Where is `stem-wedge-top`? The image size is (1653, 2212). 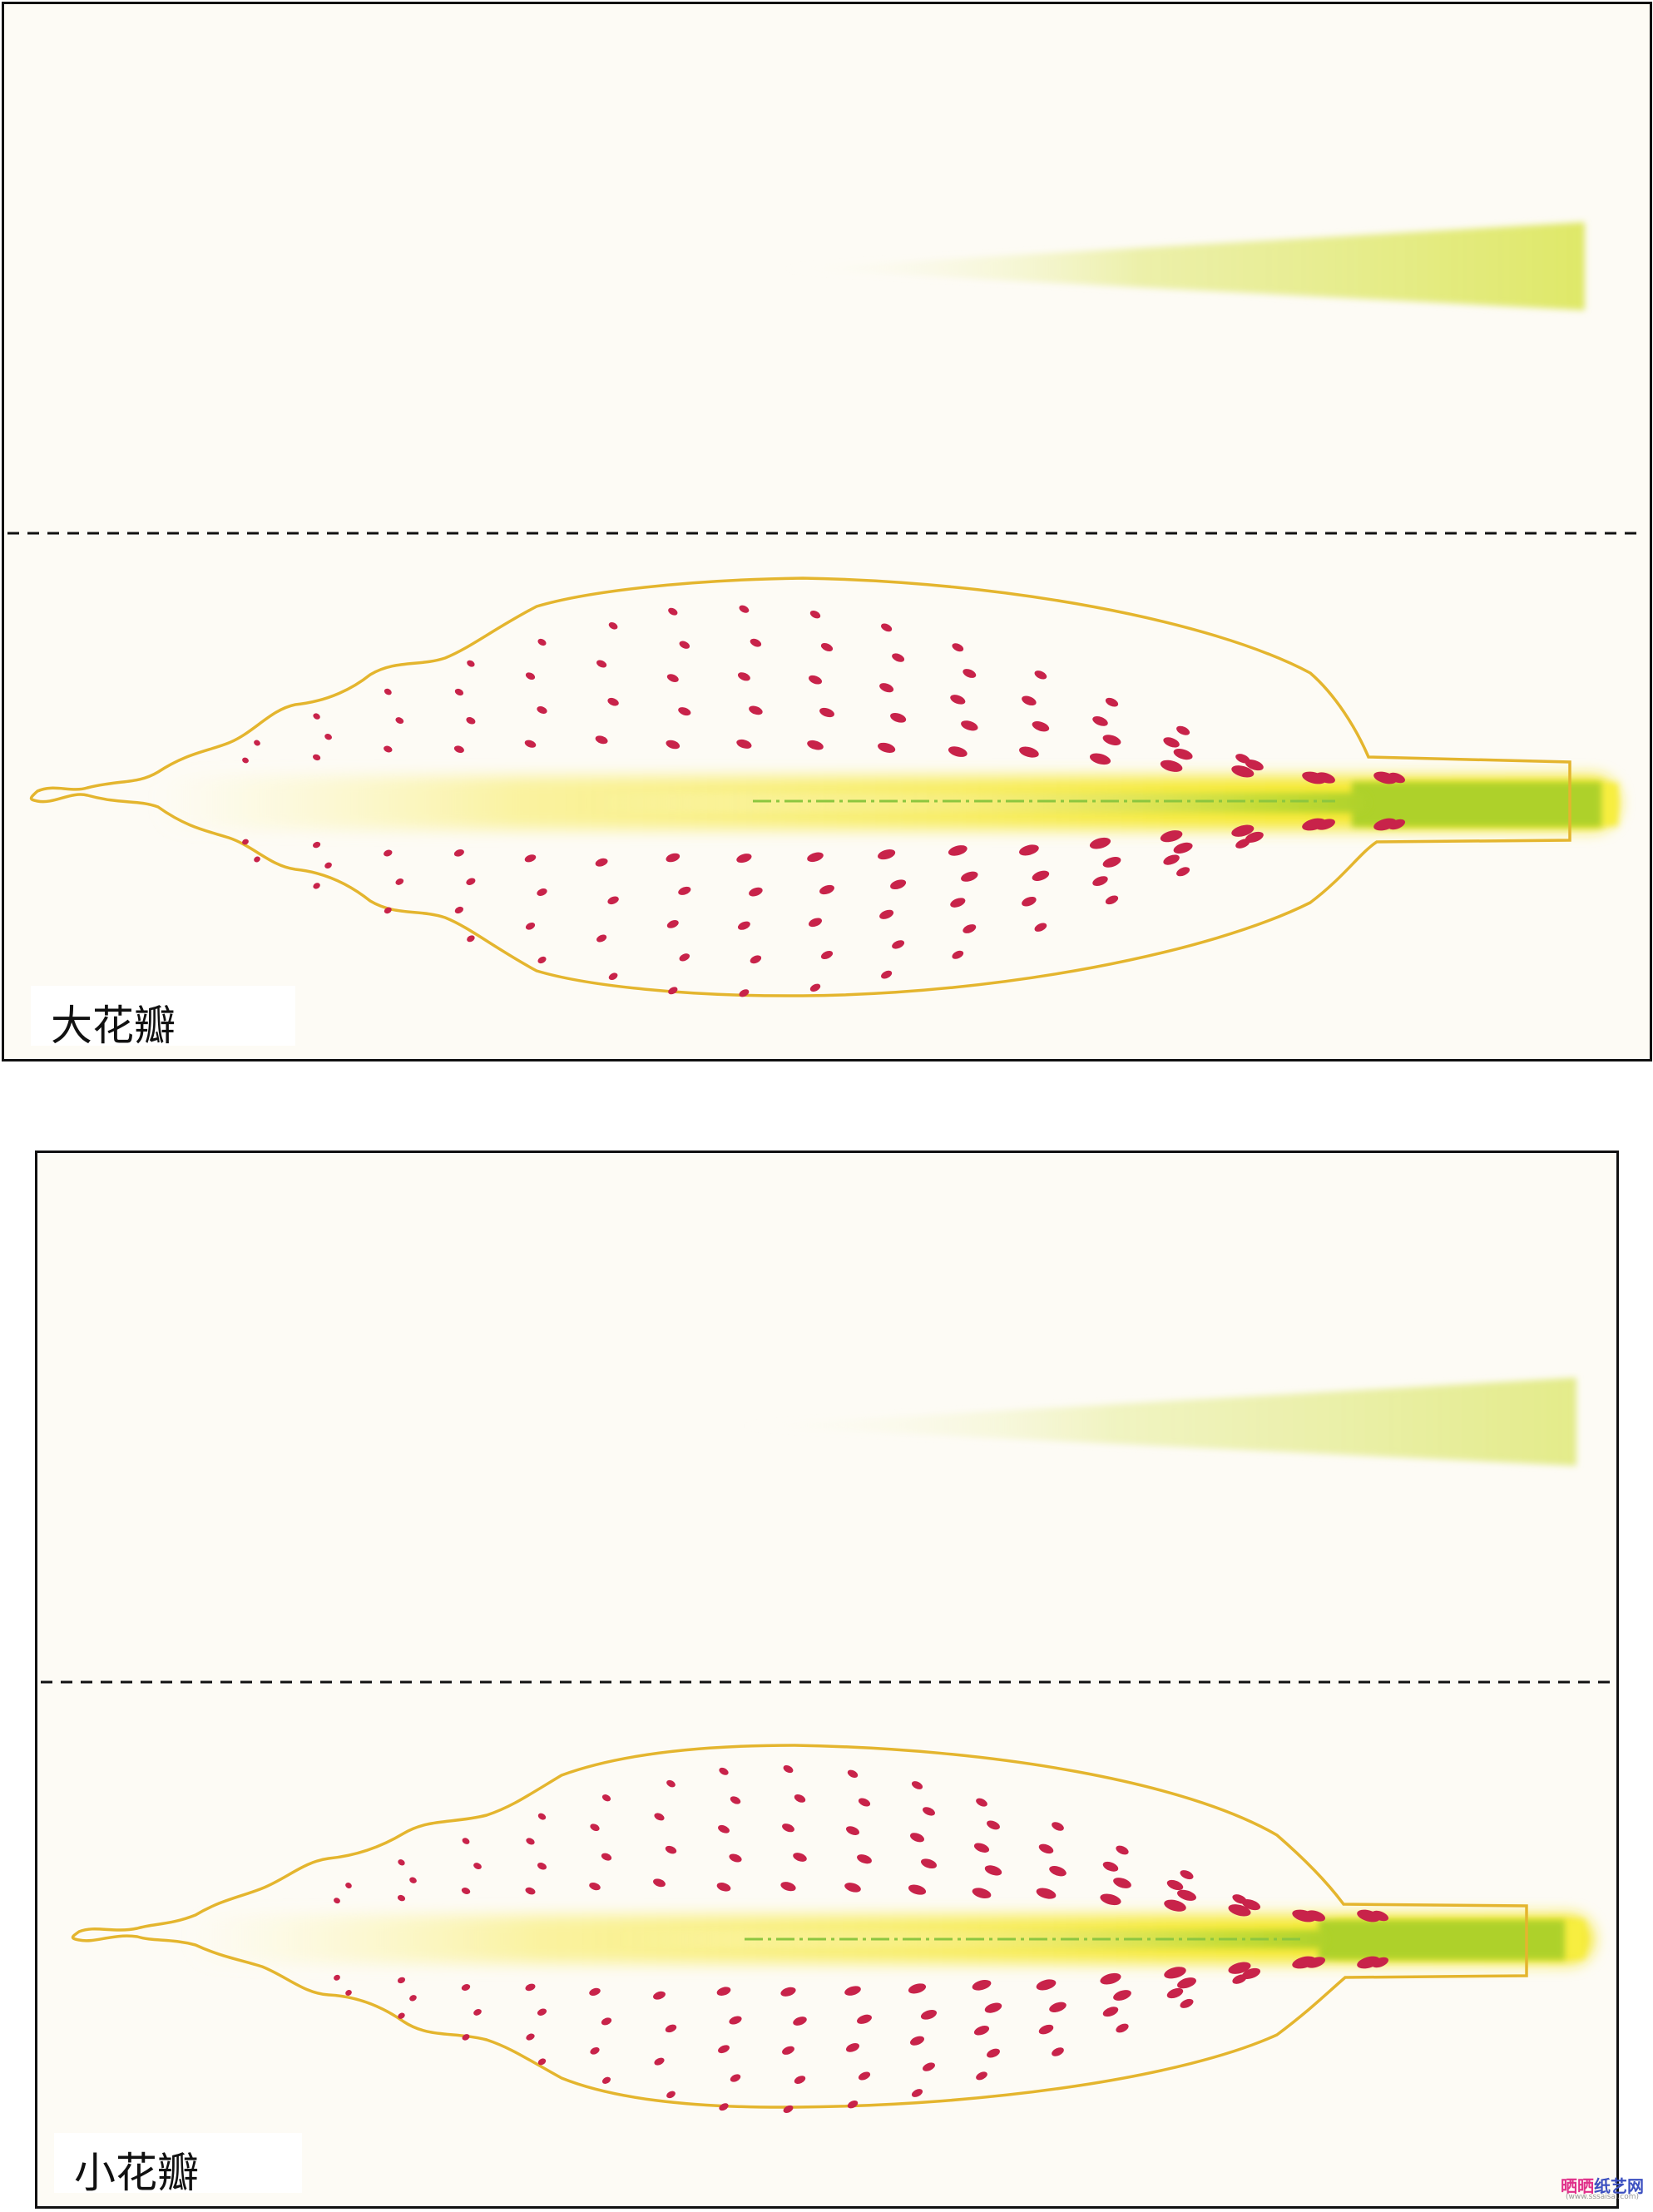 stem-wedge-top is located at coordinates (1156, 1422).